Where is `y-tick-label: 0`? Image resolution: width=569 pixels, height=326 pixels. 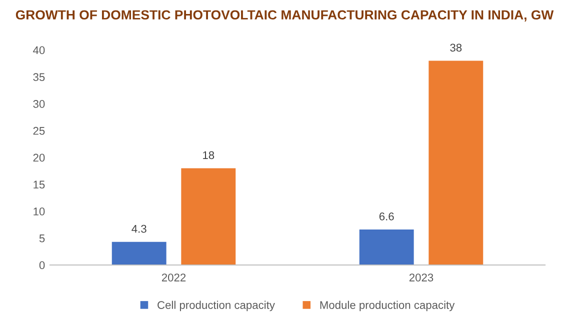 y-tick-label: 0 is located at coordinates (42, 265).